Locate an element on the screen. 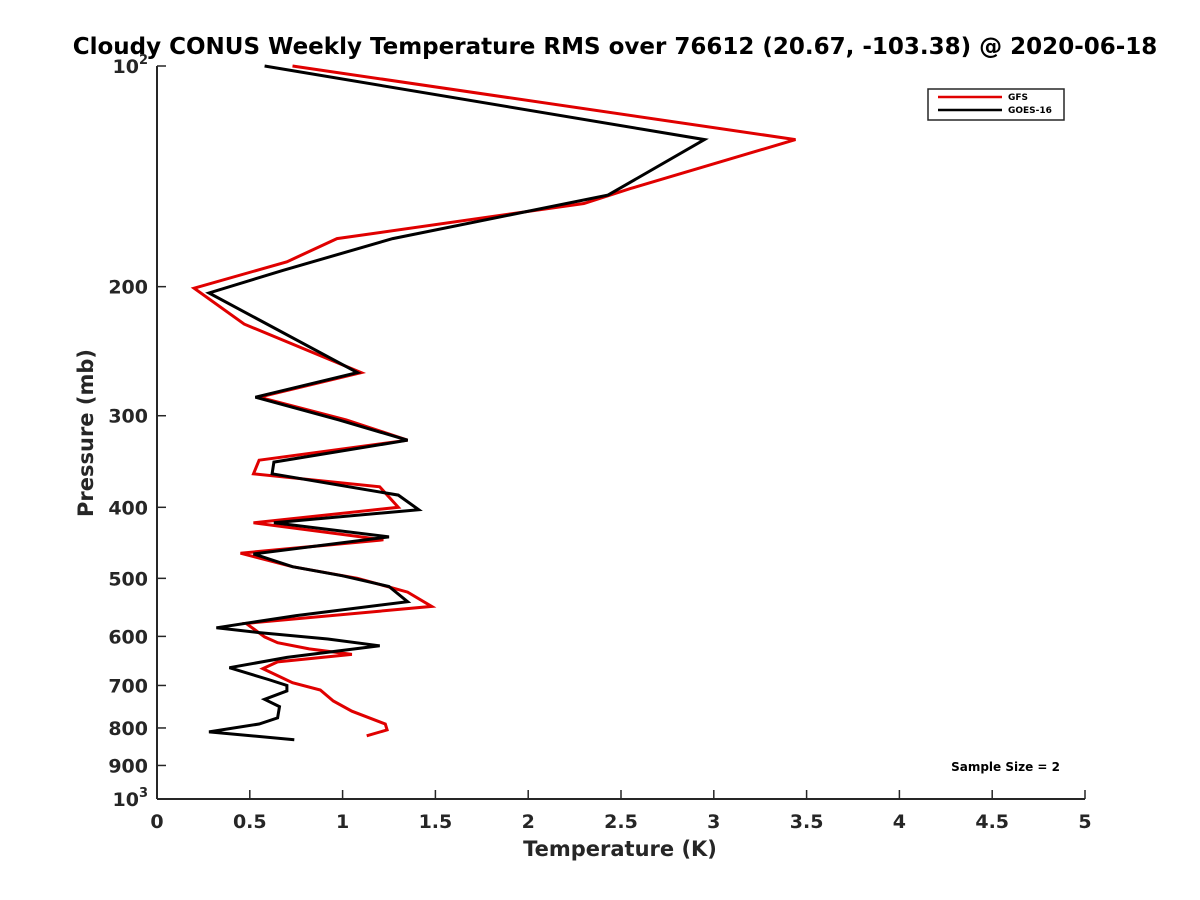  y-tick-label: 200 is located at coordinates (128, 288).